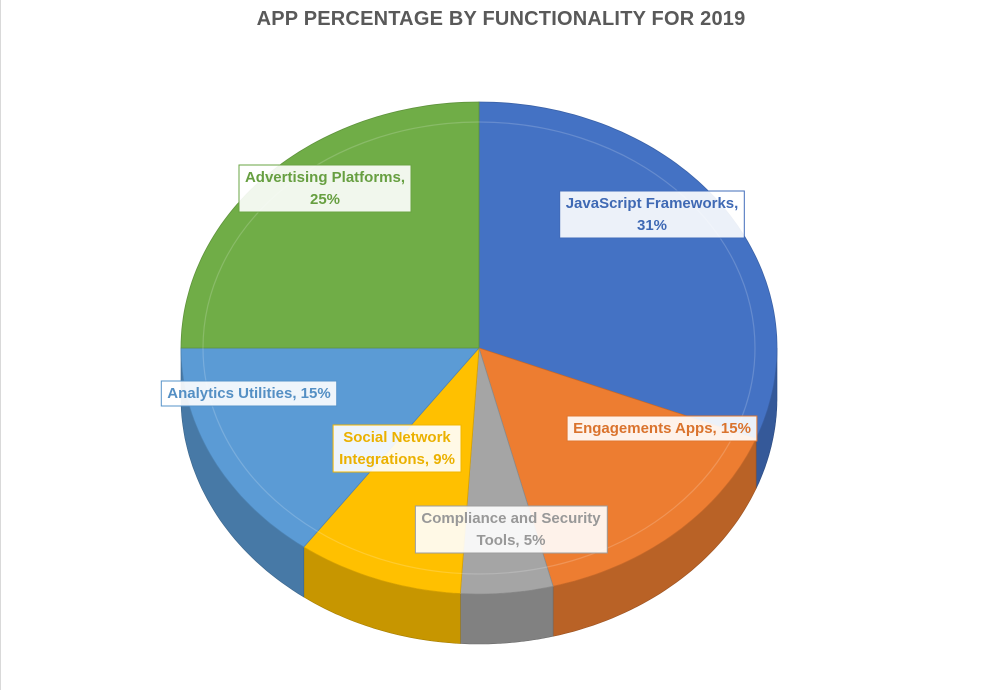 The height and width of the screenshot is (690, 1002). I want to click on data-label-text: Advertising Platforms,, so click(325, 177).